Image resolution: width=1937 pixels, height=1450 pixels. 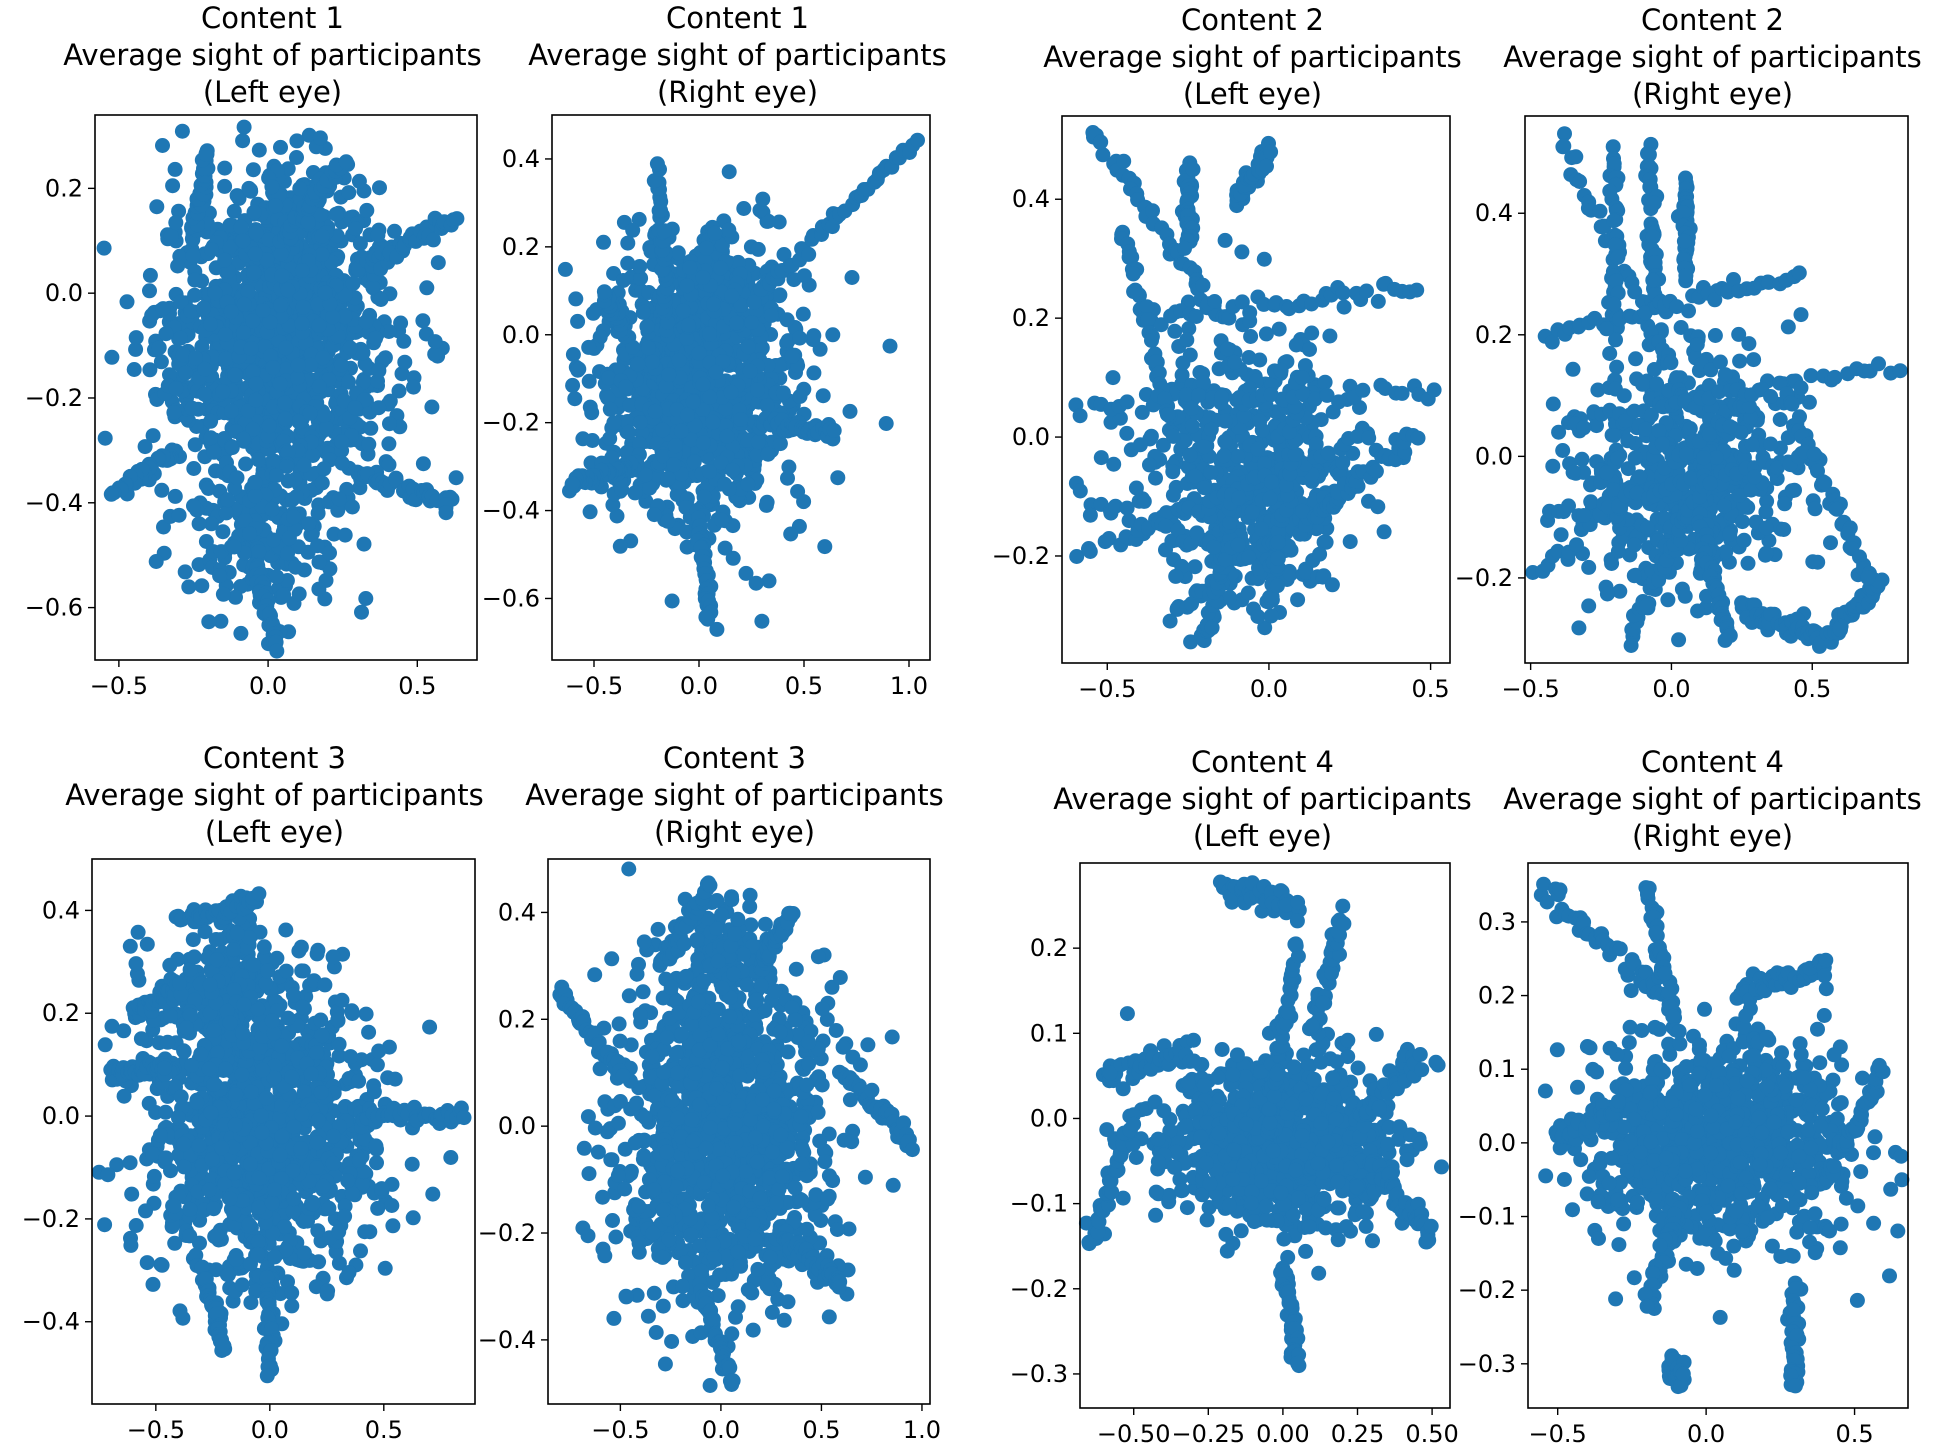 What do you see at coordinates (1256, 389) in the screenshot?
I see `axes-frame` at bounding box center [1256, 389].